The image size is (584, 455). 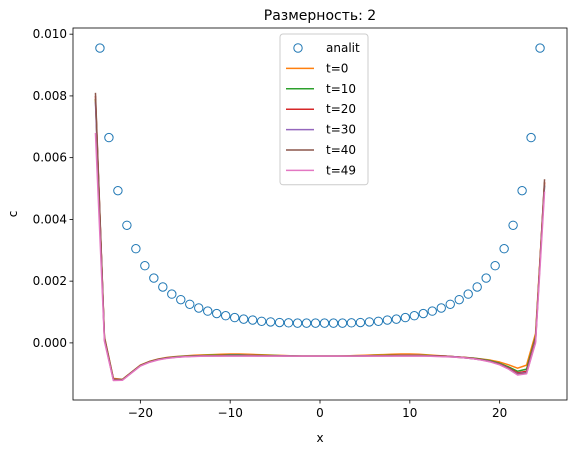 I want to click on y-tick-label: 0.000, so click(x=50, y=343).